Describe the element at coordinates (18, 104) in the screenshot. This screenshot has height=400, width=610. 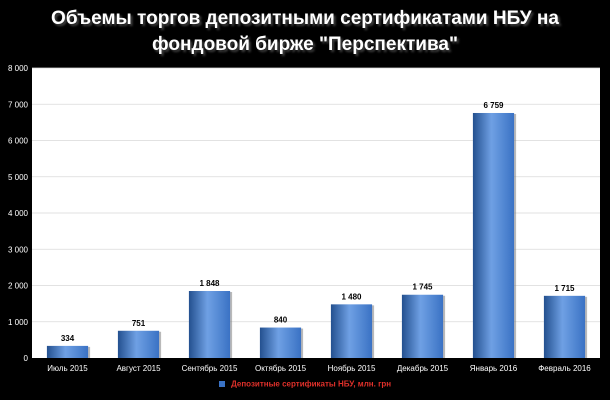
I see `y-tick-label: 7 000` at that location.